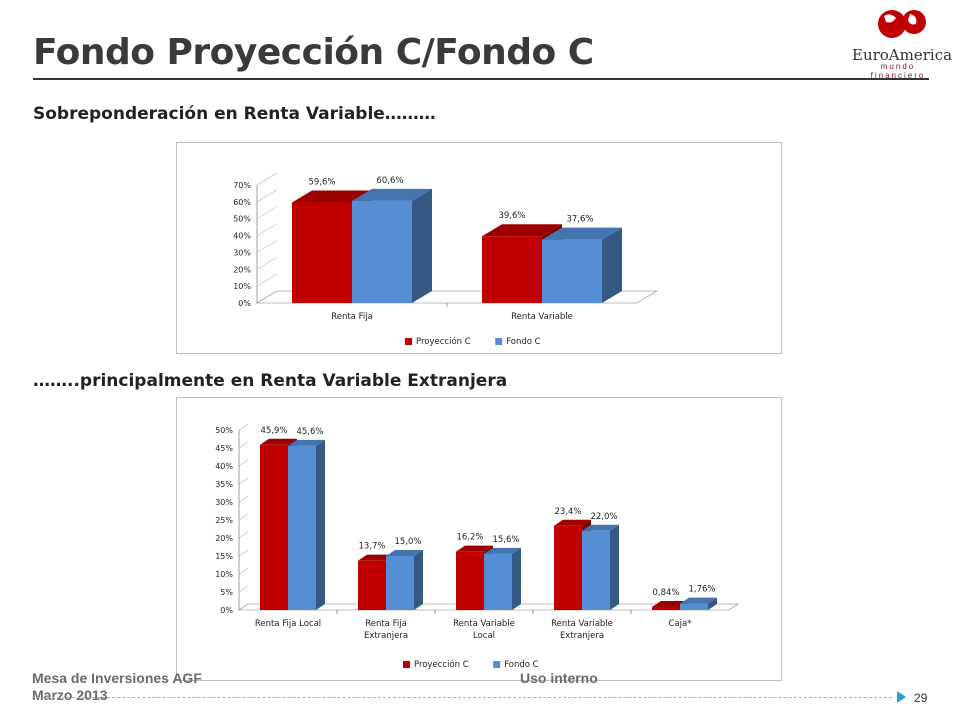 This screenshot has width=960, height=720. Describe the element at coordinates (603, 517) in the screenshot. I see `data-label: 22,0%` at that location.